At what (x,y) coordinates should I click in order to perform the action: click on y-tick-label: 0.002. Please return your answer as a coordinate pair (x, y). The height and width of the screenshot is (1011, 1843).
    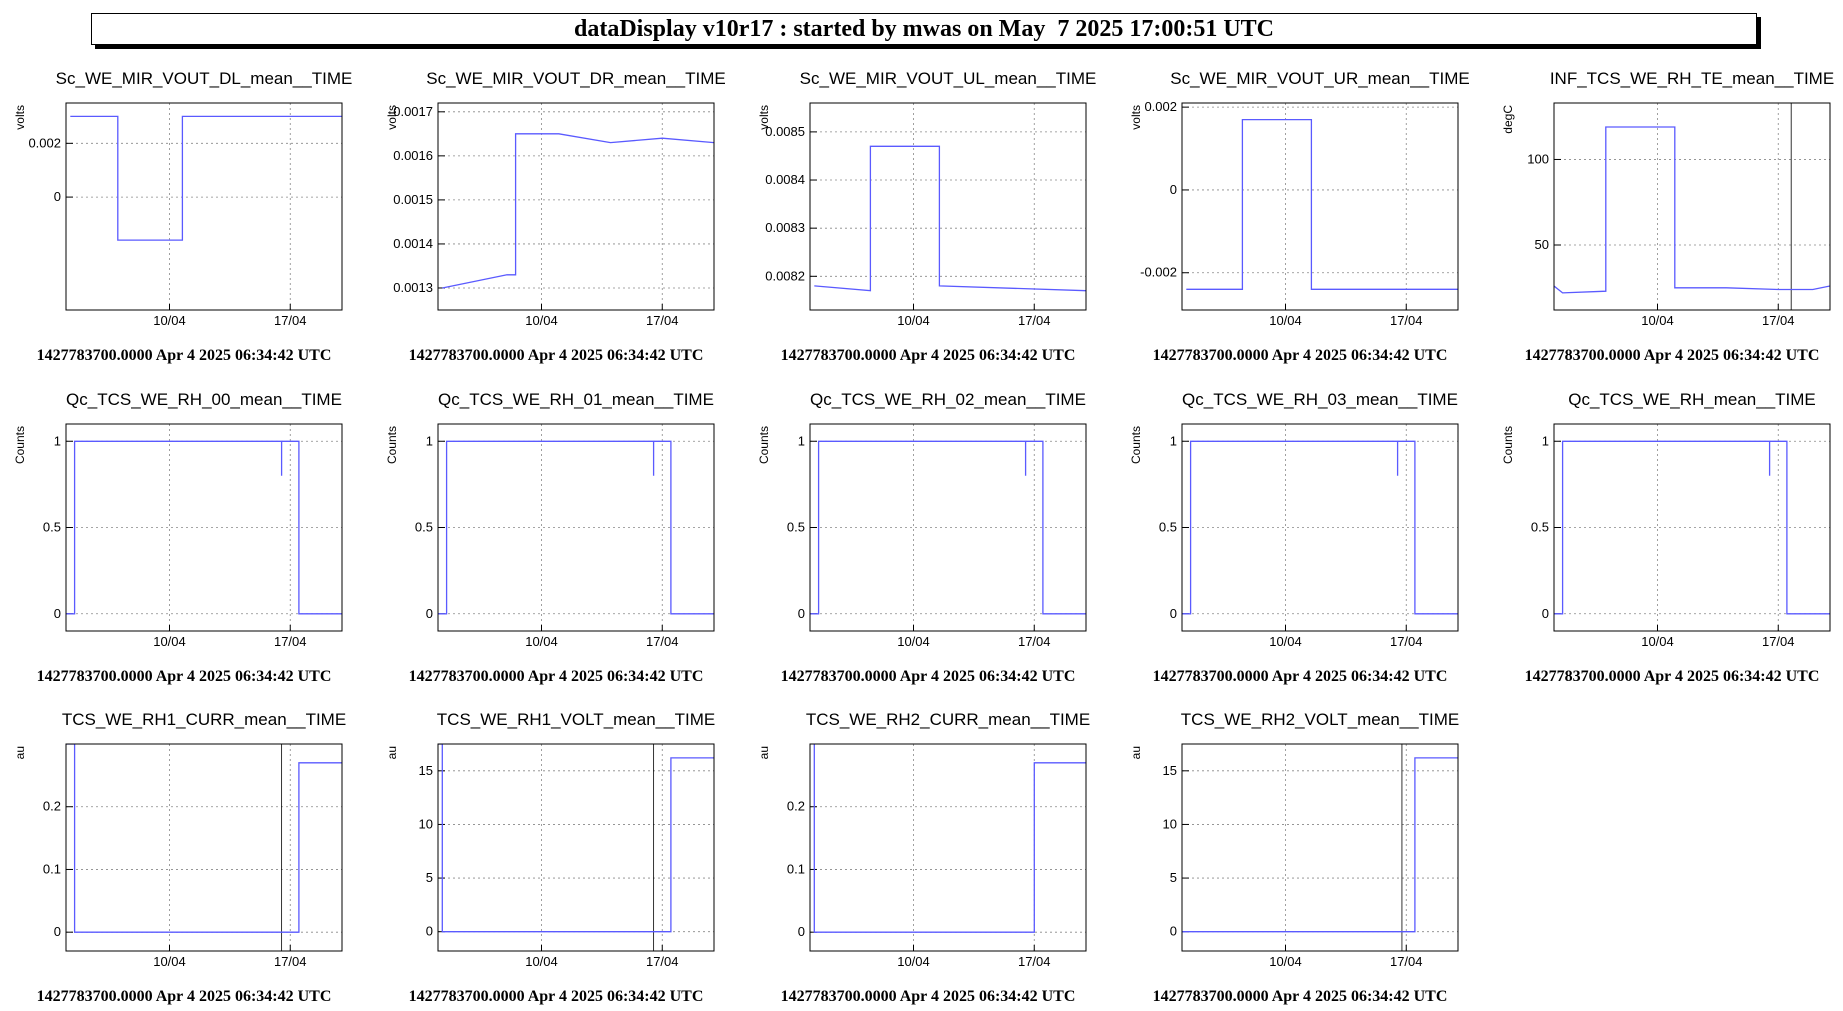
    Looking at the image, I should click on (1160, 106).